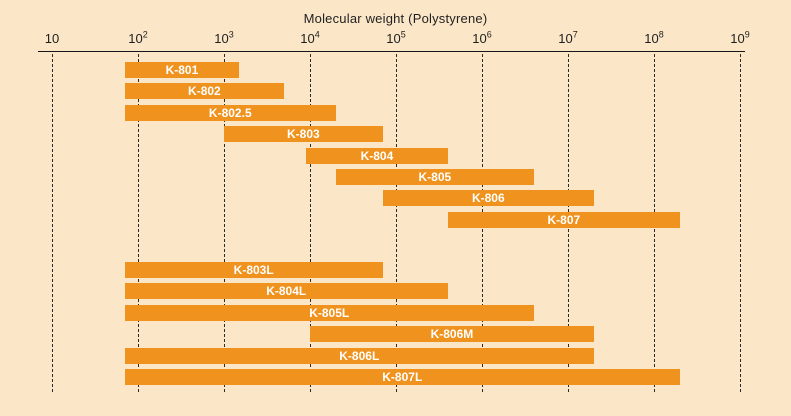 This screenshot has height=416, width=791. Describe the element at coordinates (329, 313) in the screenshot. I see `range-bar-k-805l: K-805L` at that location.